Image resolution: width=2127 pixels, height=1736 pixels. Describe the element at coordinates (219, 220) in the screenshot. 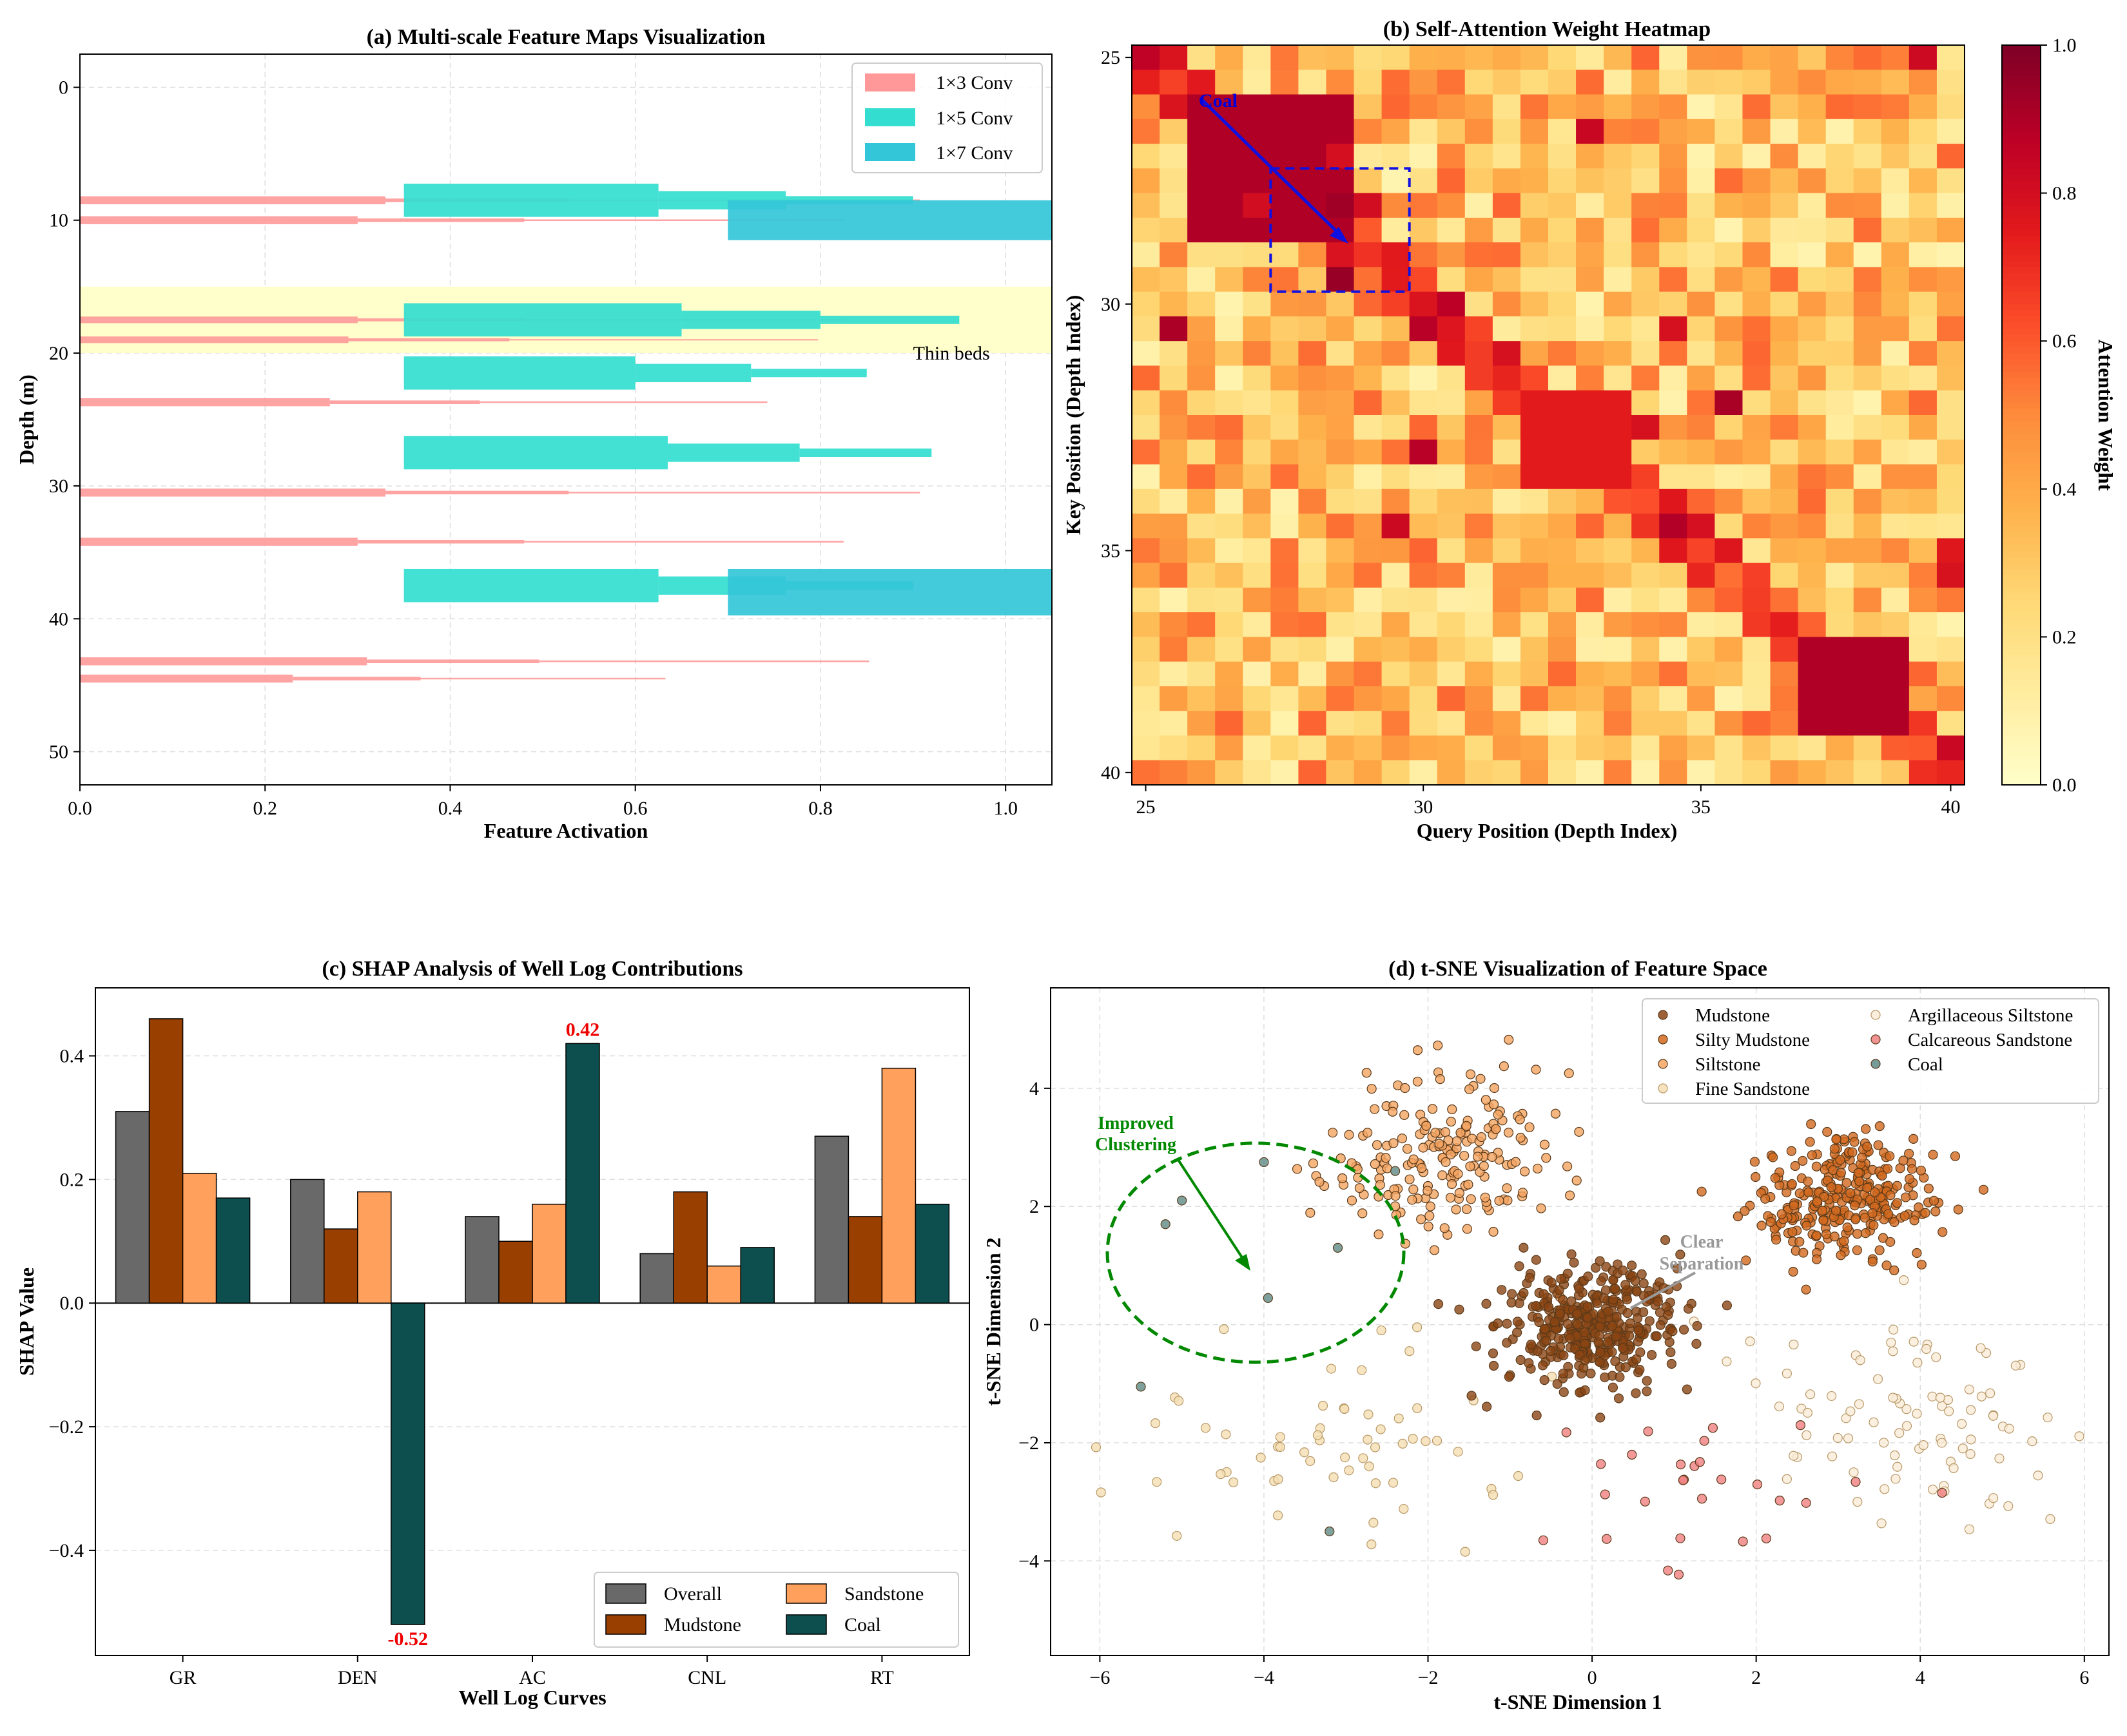

I see `a-bar-13Conv-seg0` at that location.